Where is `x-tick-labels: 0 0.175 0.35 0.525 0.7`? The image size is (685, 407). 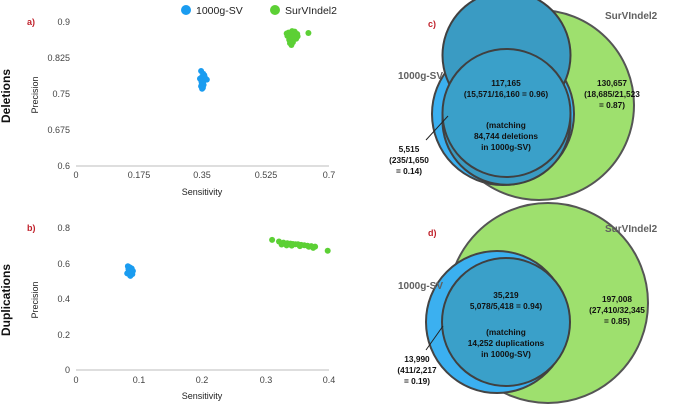 x-tick-labels: 0 0.175 0.35 0.525 0.7 is located at coordinates (204, 175).